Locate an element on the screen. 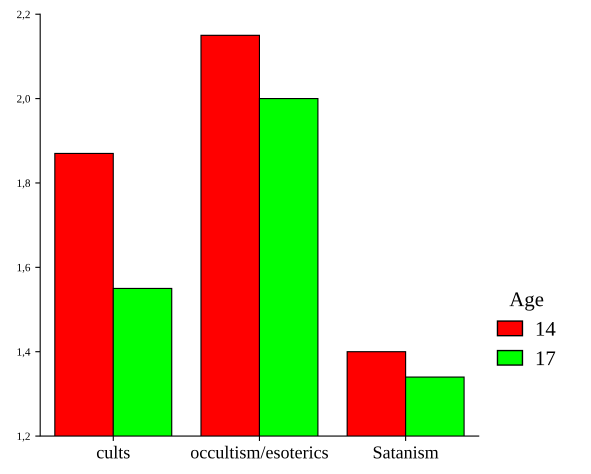 Image resolution: width=591 pixels, height=474 pixels. legend-label: 14 is located at coordinates (546, 329).